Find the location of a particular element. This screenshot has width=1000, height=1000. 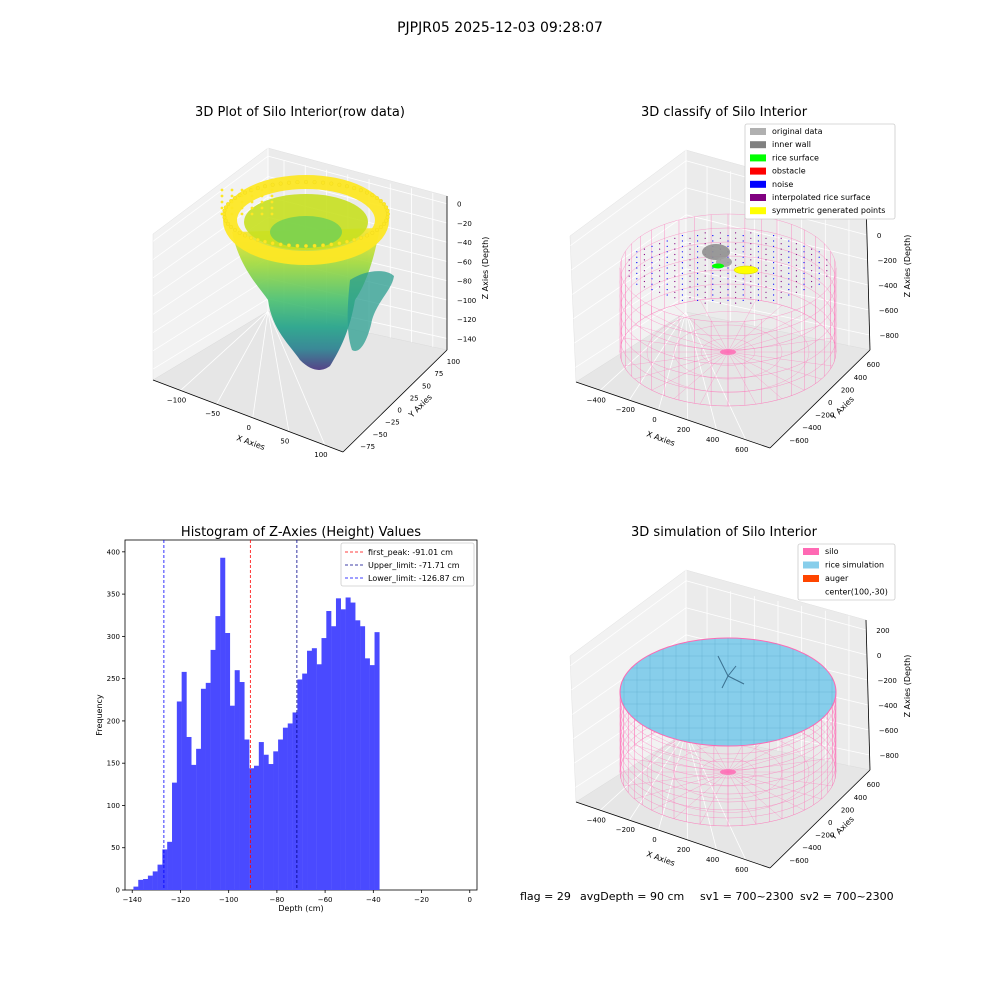

z-tick-label: −60 is located at coordinates (464, 262).